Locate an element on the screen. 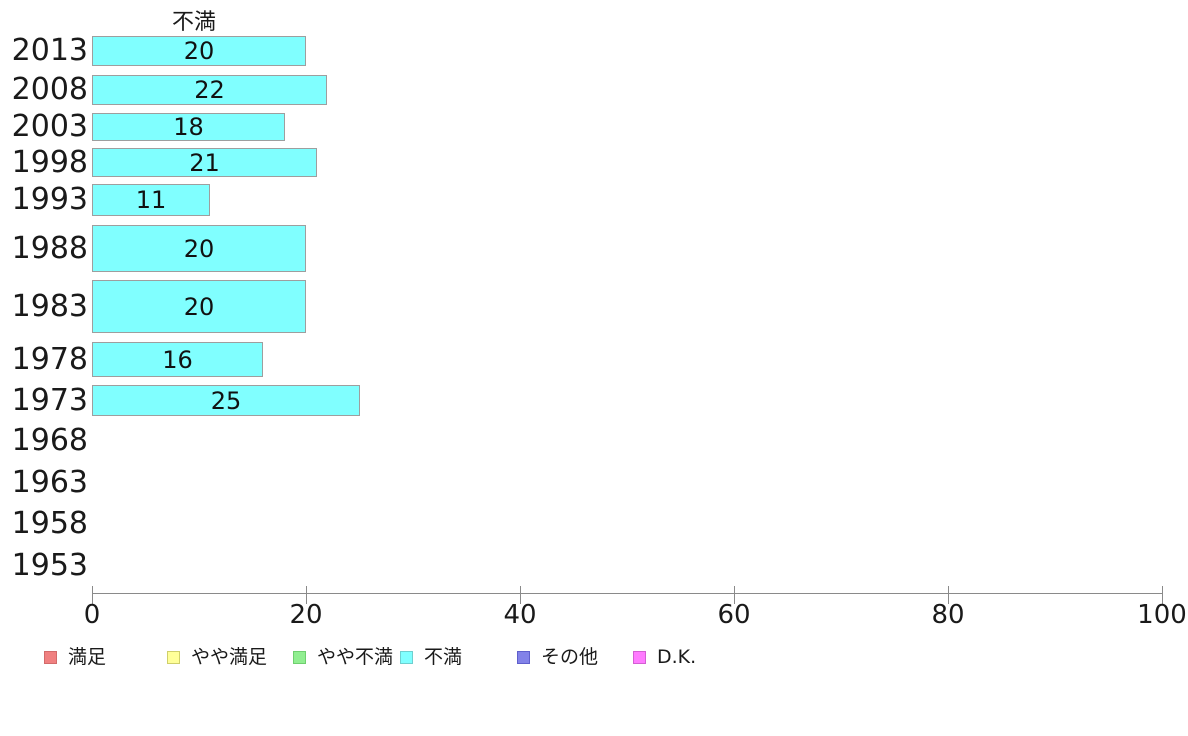  bar: 16 is located at coordinates (177, 359).